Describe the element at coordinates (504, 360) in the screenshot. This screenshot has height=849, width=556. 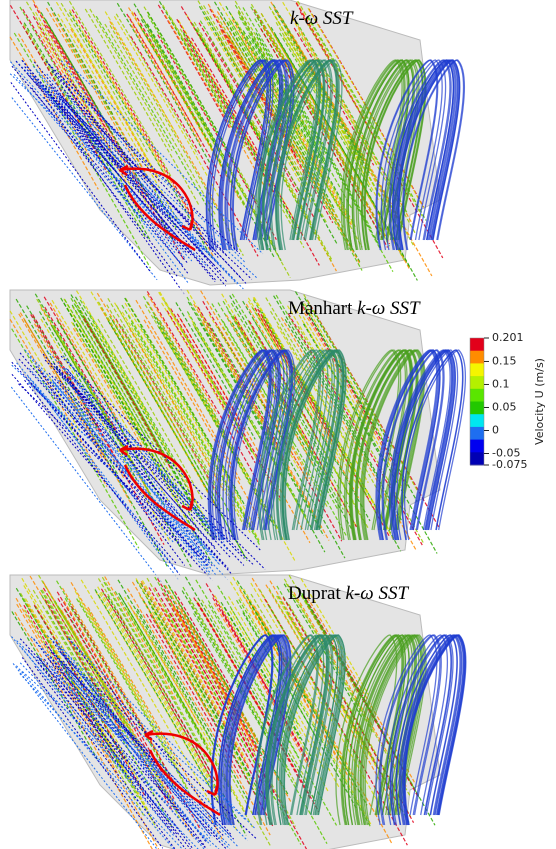
I see `tick-label: 0.15` at that location.